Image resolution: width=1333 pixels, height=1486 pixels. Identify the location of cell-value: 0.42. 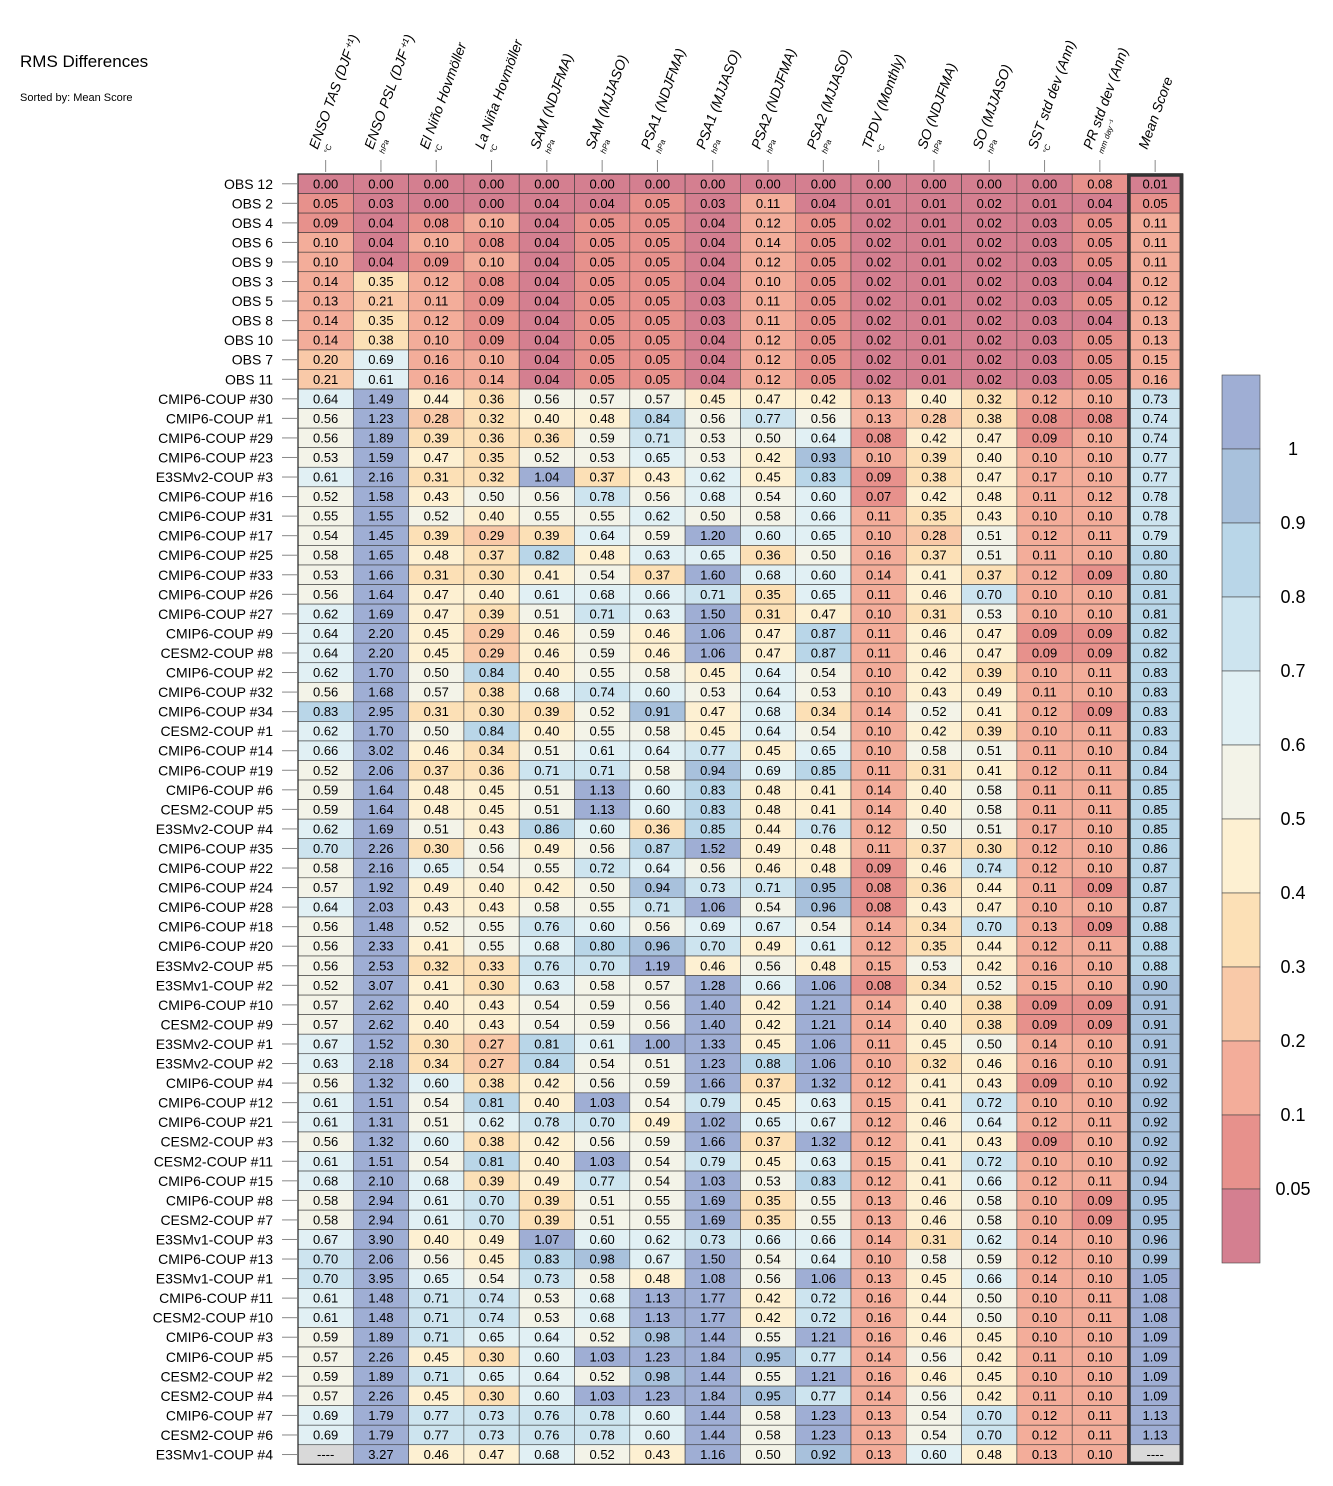
(933, 672).